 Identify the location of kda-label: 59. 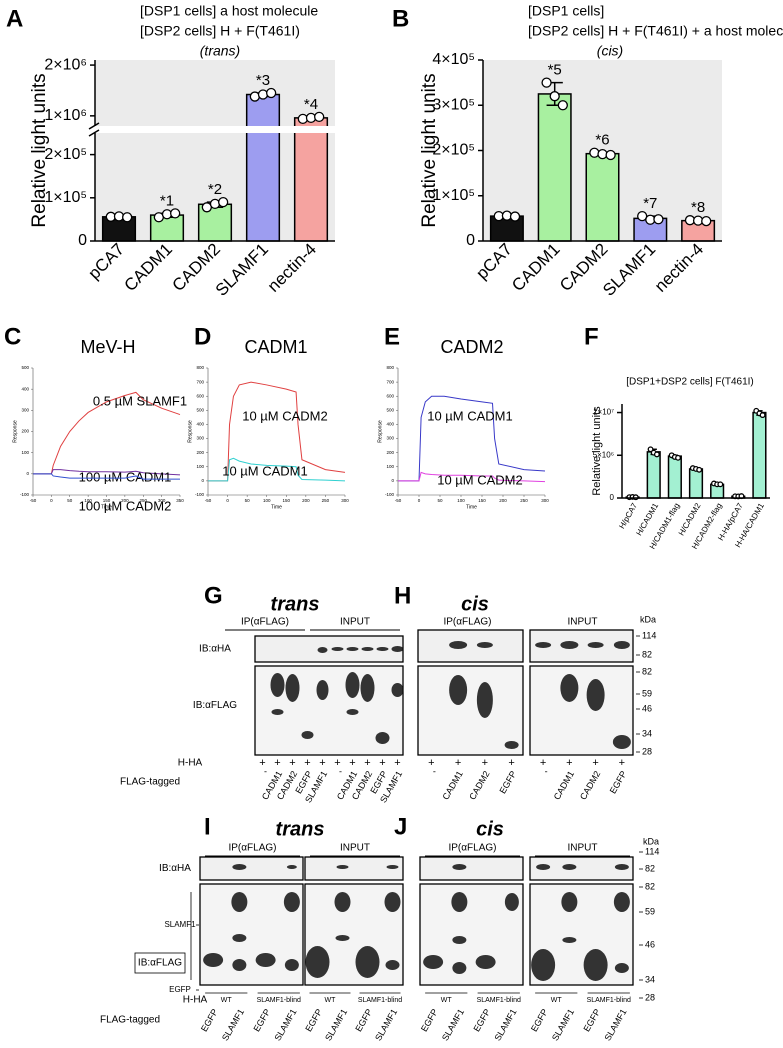
(647, 693).